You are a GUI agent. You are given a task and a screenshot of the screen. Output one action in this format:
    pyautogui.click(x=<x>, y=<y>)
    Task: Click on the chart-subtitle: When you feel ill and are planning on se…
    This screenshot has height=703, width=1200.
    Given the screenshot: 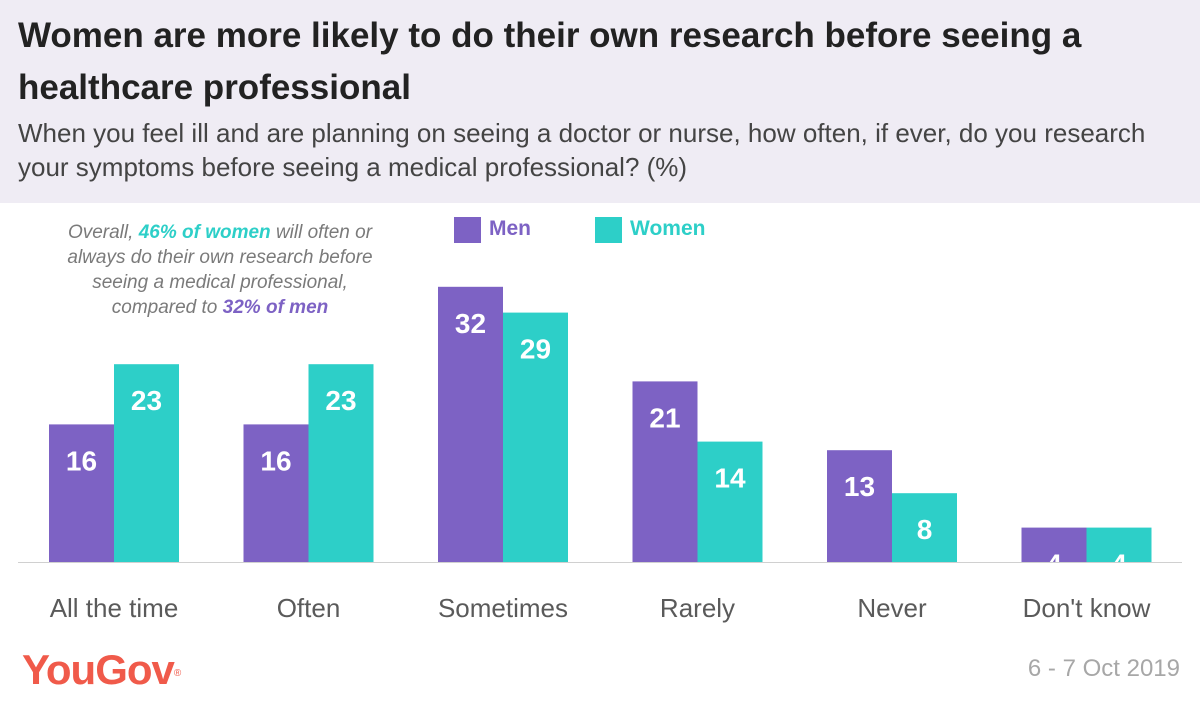 What is the action you would take?
    pyautogui.click(x=582, y=150)
    